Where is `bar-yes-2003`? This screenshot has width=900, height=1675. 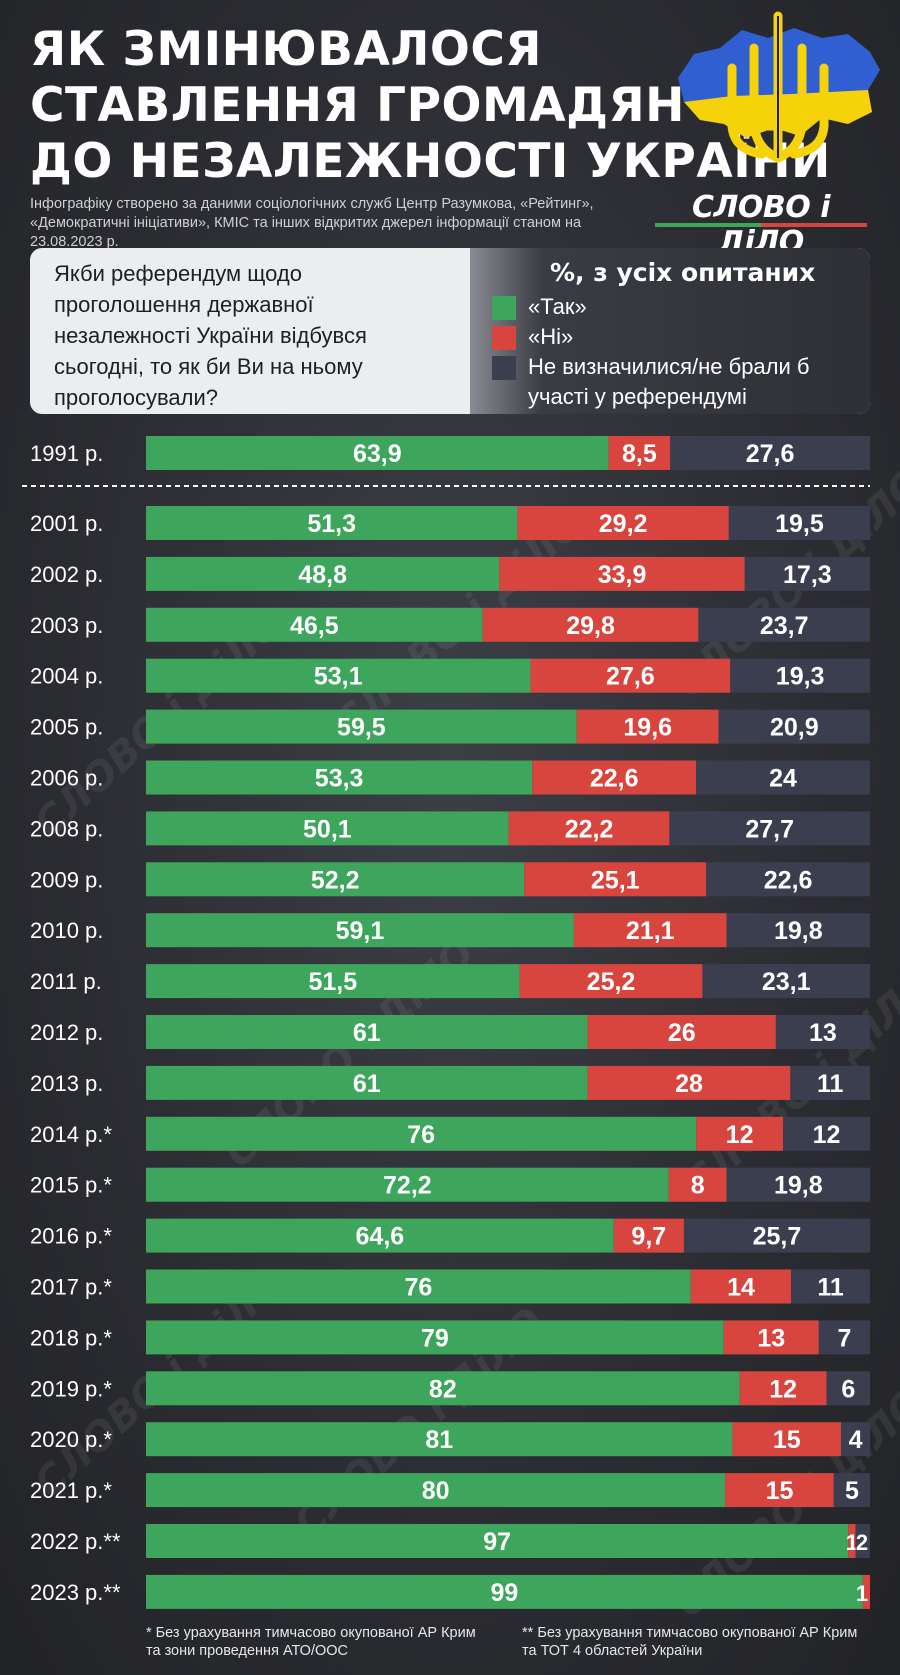
bar-yes-2003 is located at coordinates (314, 624).